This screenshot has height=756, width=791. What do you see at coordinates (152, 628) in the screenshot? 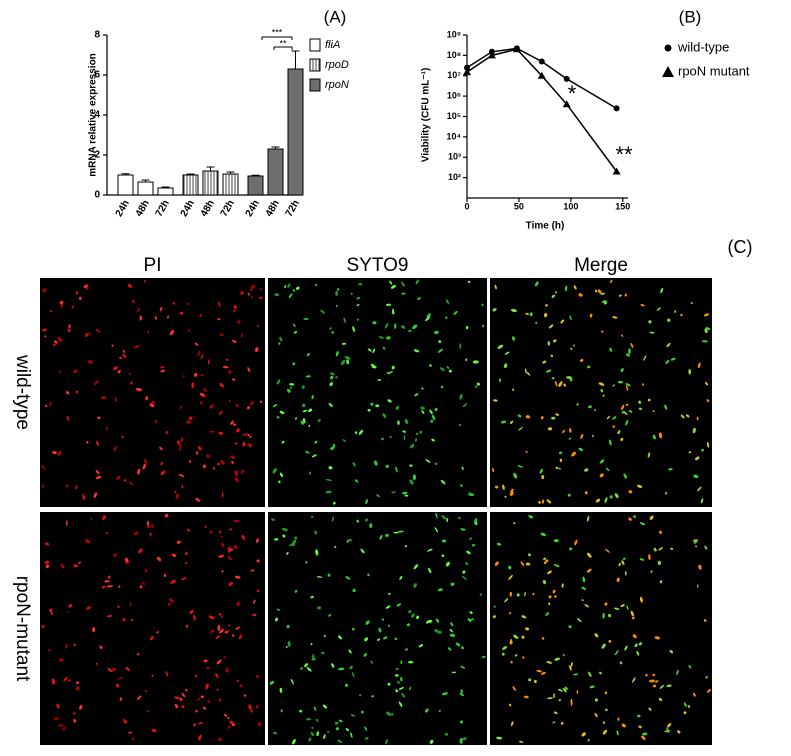
I see `micrograph` at bounding box center [152, 628].